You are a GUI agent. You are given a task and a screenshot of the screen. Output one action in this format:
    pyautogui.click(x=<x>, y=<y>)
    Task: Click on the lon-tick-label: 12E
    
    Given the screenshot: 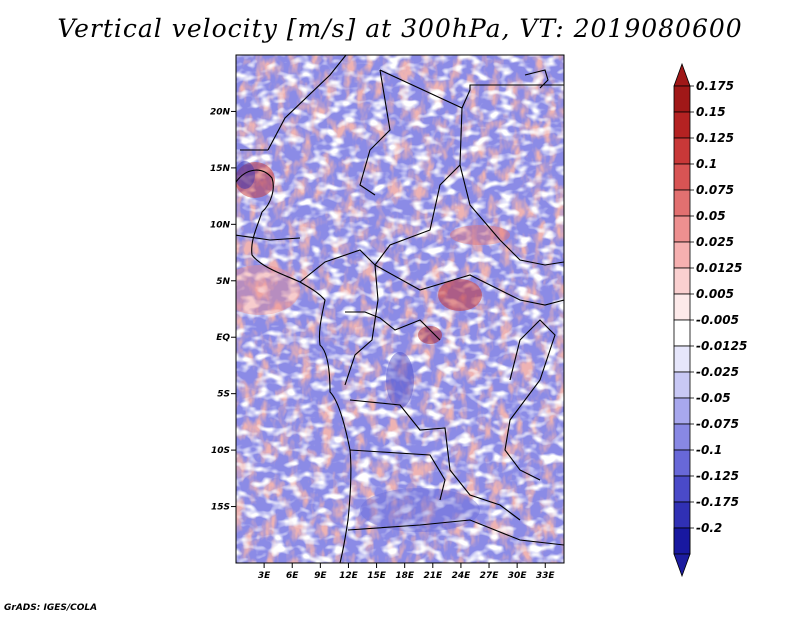 What is the action you would take?
    pyautogui.click(x=349, y=576)
    